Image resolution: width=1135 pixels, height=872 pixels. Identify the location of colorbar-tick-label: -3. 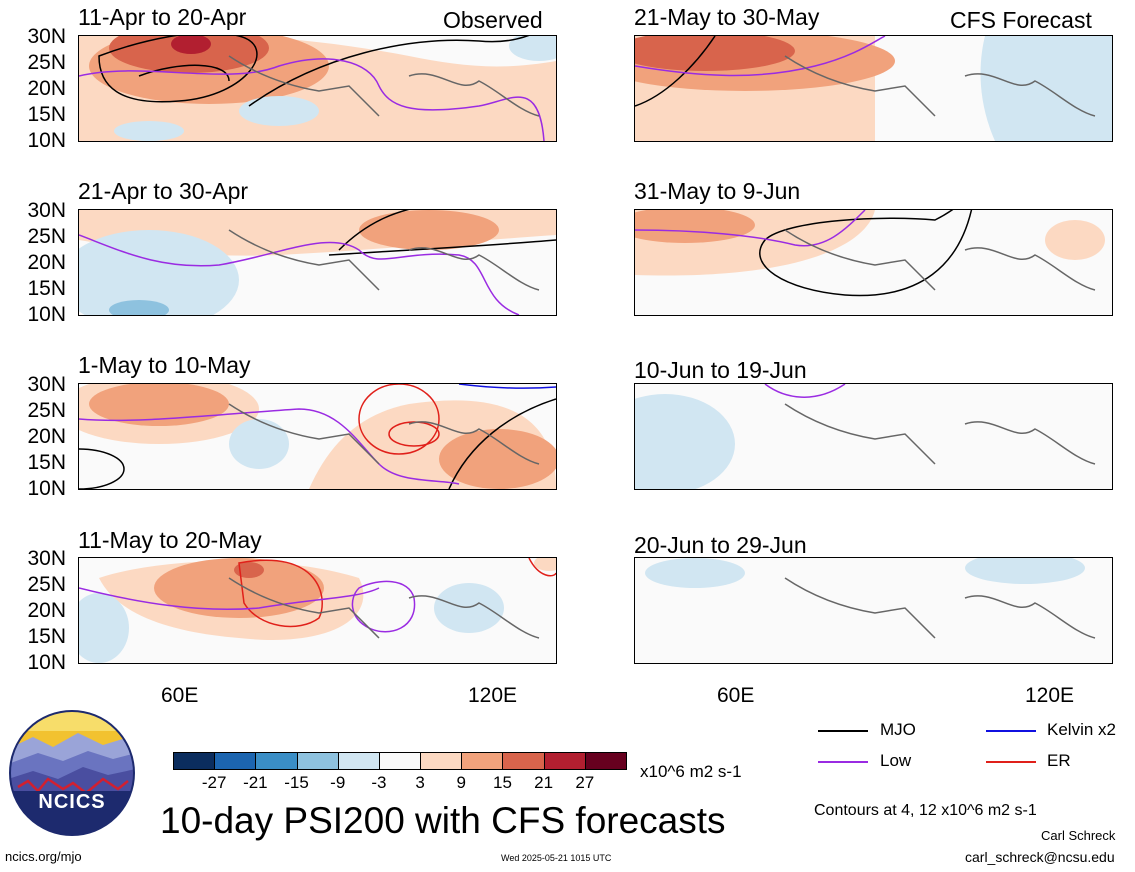
(379, 782).